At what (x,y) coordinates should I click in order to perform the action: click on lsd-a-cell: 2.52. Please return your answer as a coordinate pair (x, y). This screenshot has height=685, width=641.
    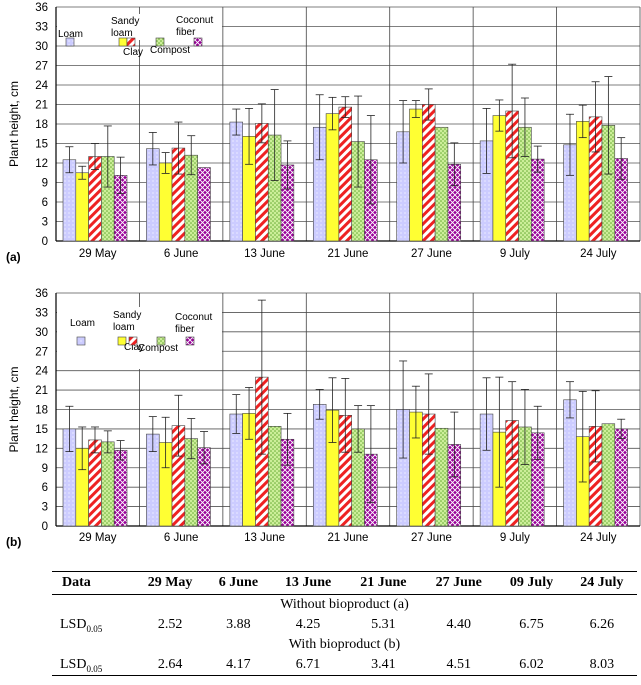
    Looking at the image, I should click on (170, 624).